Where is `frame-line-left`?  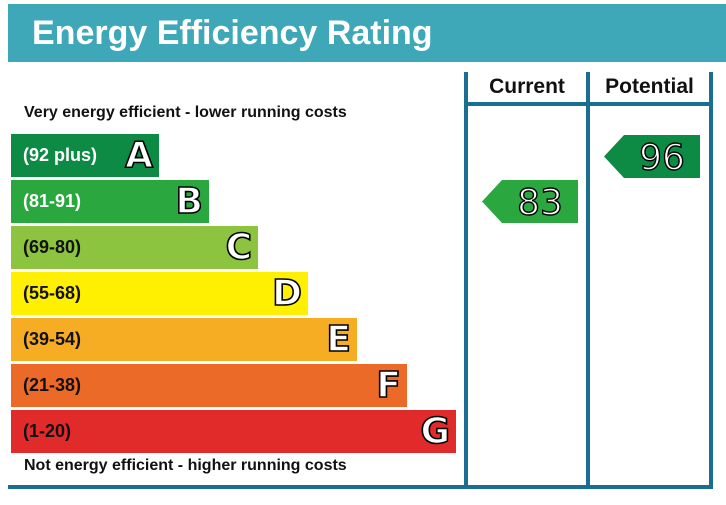 frame-line-left is located at coordinates (466, 280).